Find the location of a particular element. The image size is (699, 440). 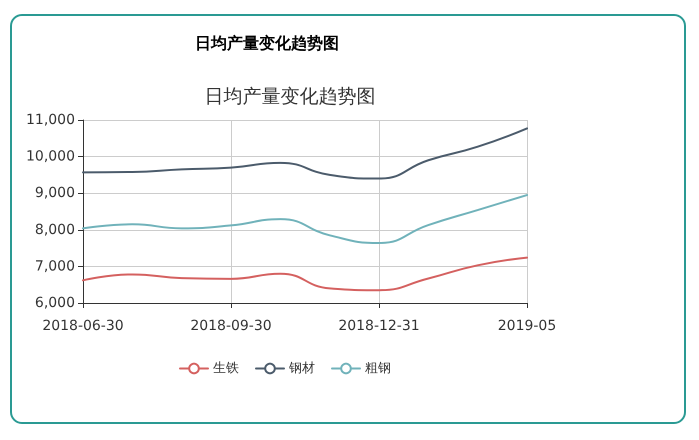

chart-subtitle: 日均产量变化趋势图 is located at coordinates (290, 97).